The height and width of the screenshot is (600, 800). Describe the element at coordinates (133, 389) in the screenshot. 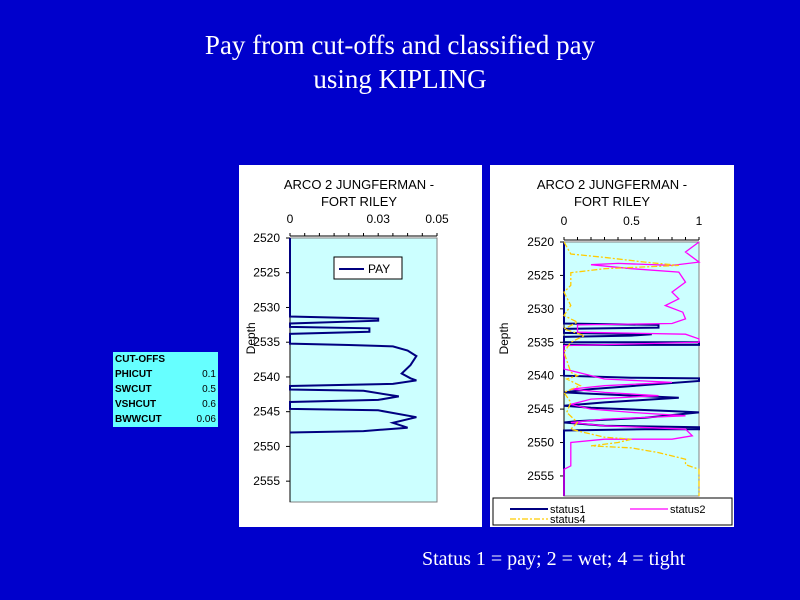

I see `cutoff-name: SWCUT` at that location.